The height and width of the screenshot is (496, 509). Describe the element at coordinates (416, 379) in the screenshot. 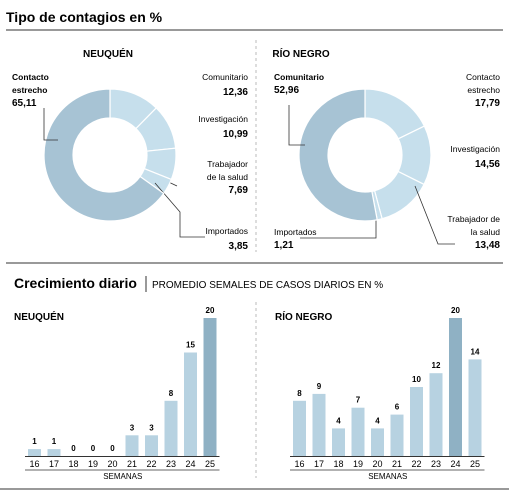

I see `bar-value-label: 10` at that location.